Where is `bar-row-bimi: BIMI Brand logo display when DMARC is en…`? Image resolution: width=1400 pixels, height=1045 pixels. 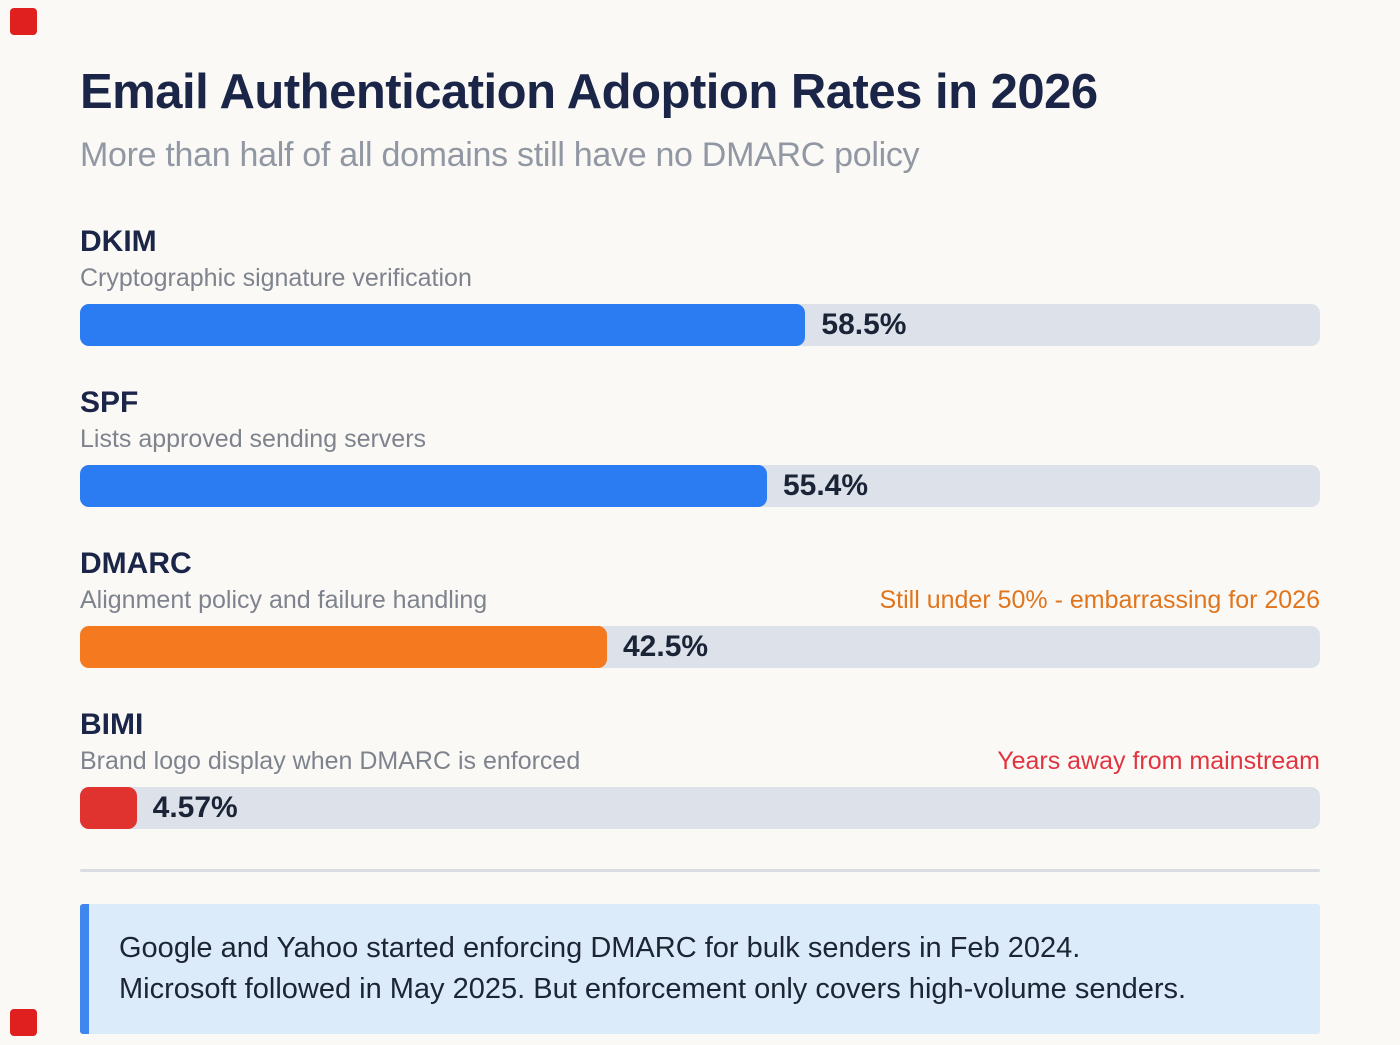
bar-row-bimi: BIMI Brand logo display when DMARC is en… is located at coordinates (700, 768).